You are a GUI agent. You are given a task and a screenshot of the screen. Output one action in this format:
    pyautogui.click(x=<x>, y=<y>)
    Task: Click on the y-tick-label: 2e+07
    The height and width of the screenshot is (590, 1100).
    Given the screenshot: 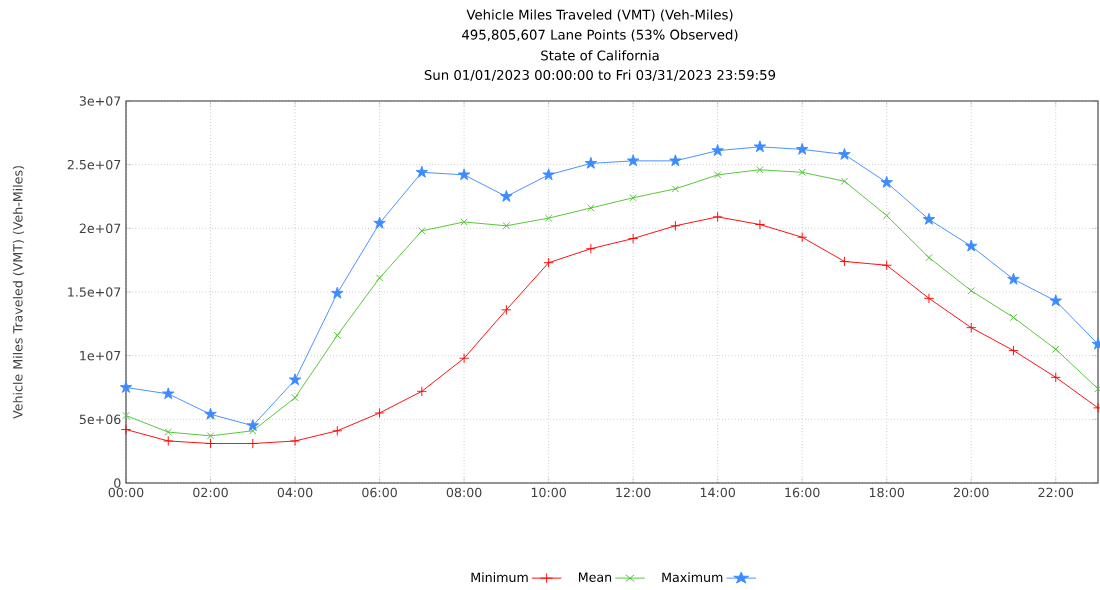 What is the action you would take?
    pyautogui.click(x=100, y=228)
    